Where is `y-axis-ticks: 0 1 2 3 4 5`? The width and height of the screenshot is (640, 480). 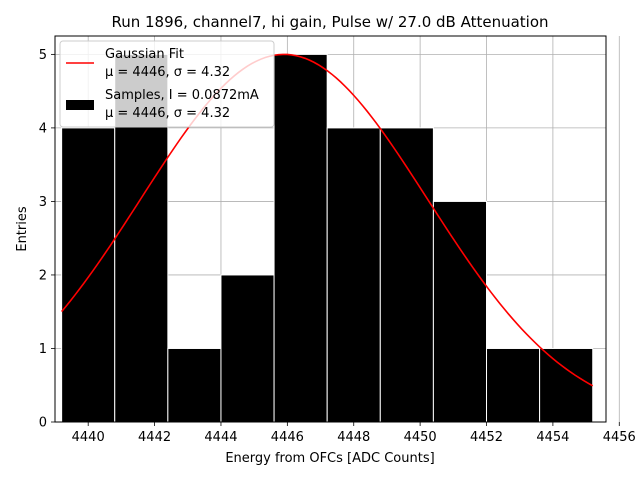 y-axis-ticks: 0 1 2 3 4 5 is located at coordinates (47, 239).